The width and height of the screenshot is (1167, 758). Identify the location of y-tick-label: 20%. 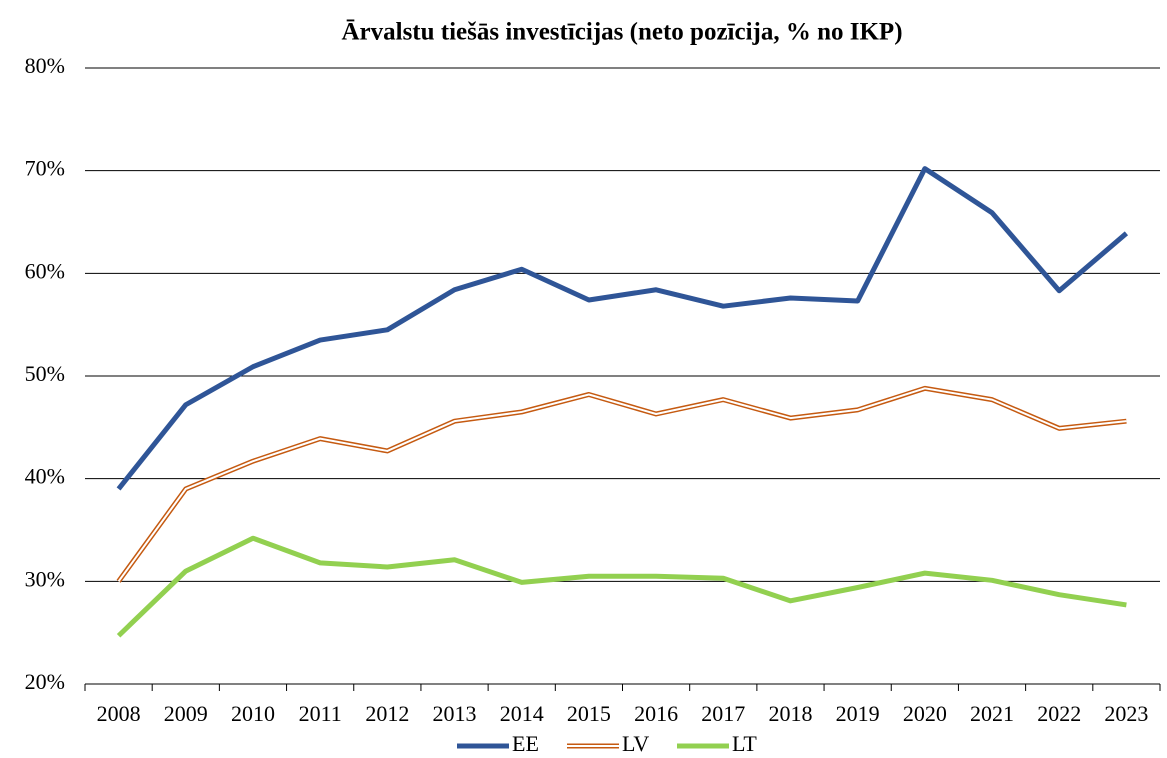
(45, 681).